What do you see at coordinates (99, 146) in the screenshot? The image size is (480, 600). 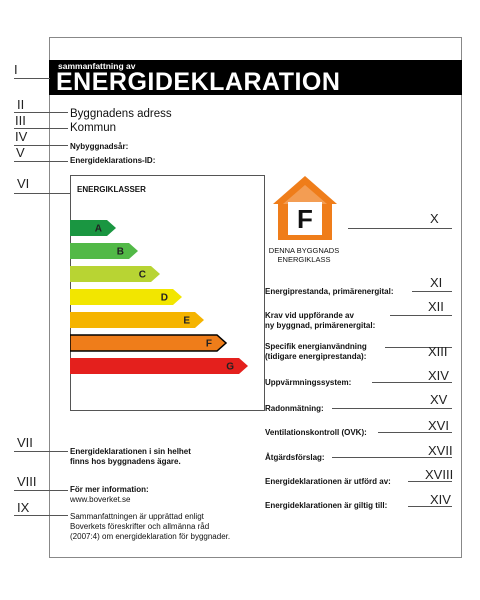 I see `build-year-label: Nybyggnadsår:` at bounding box center [99, 146].